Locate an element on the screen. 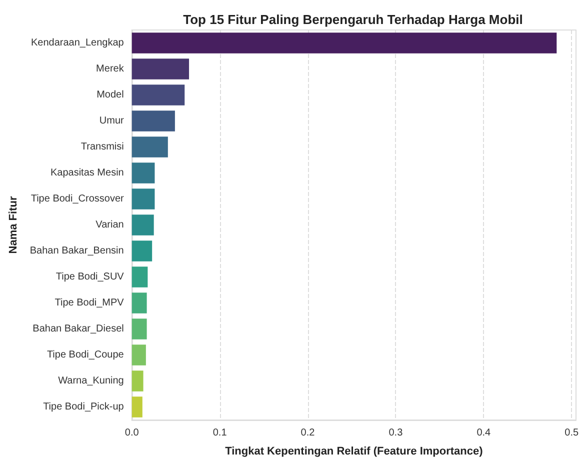  y-axis-title: Nama Fitur is located at coordinates (14, 225).